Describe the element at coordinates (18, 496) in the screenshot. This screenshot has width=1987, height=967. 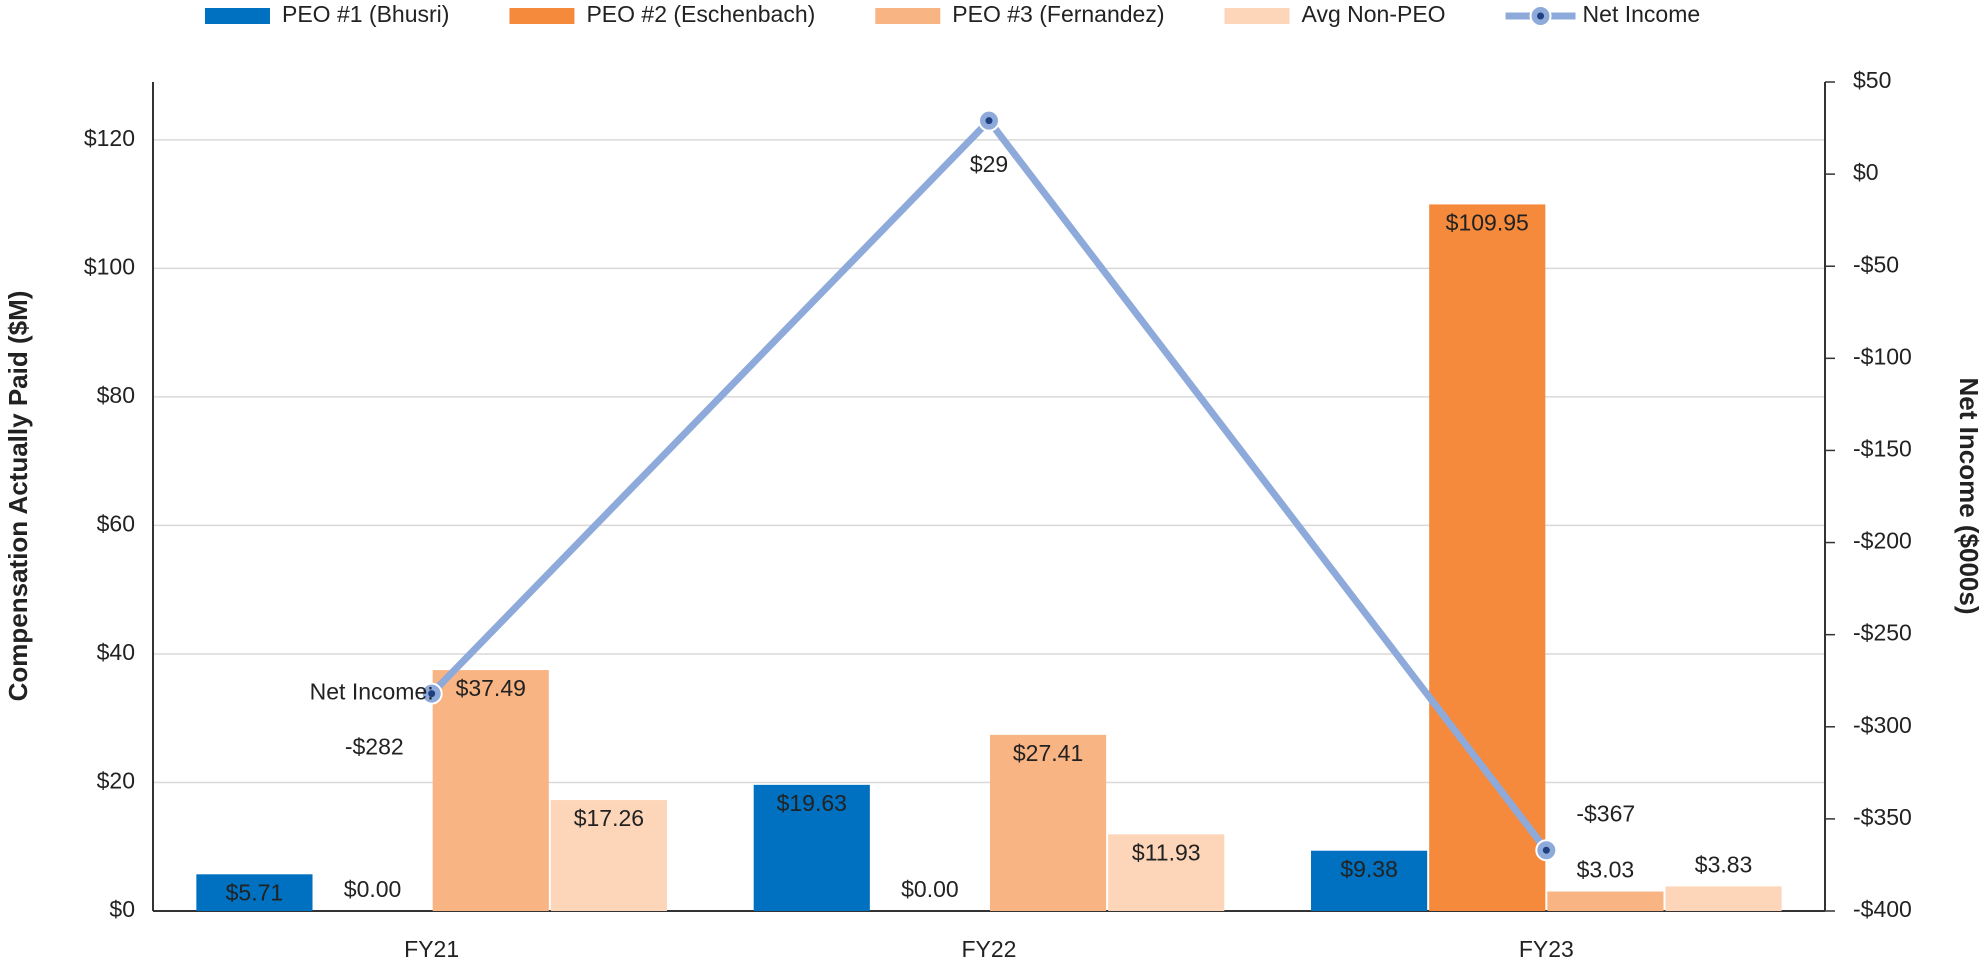
I see `y-axis-title: Compensation Actually Paid ($M)` at that location.